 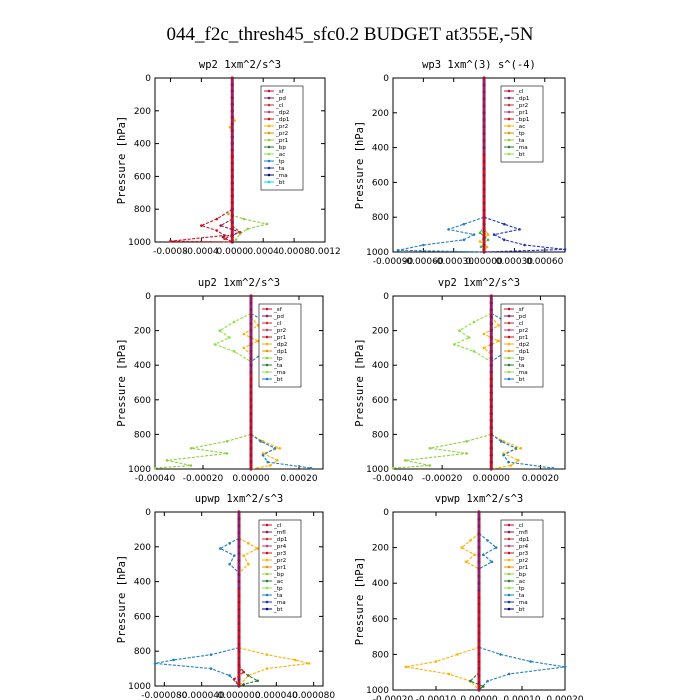 I want to click on legend-entry: _pr2, so click(x=521, y=106).